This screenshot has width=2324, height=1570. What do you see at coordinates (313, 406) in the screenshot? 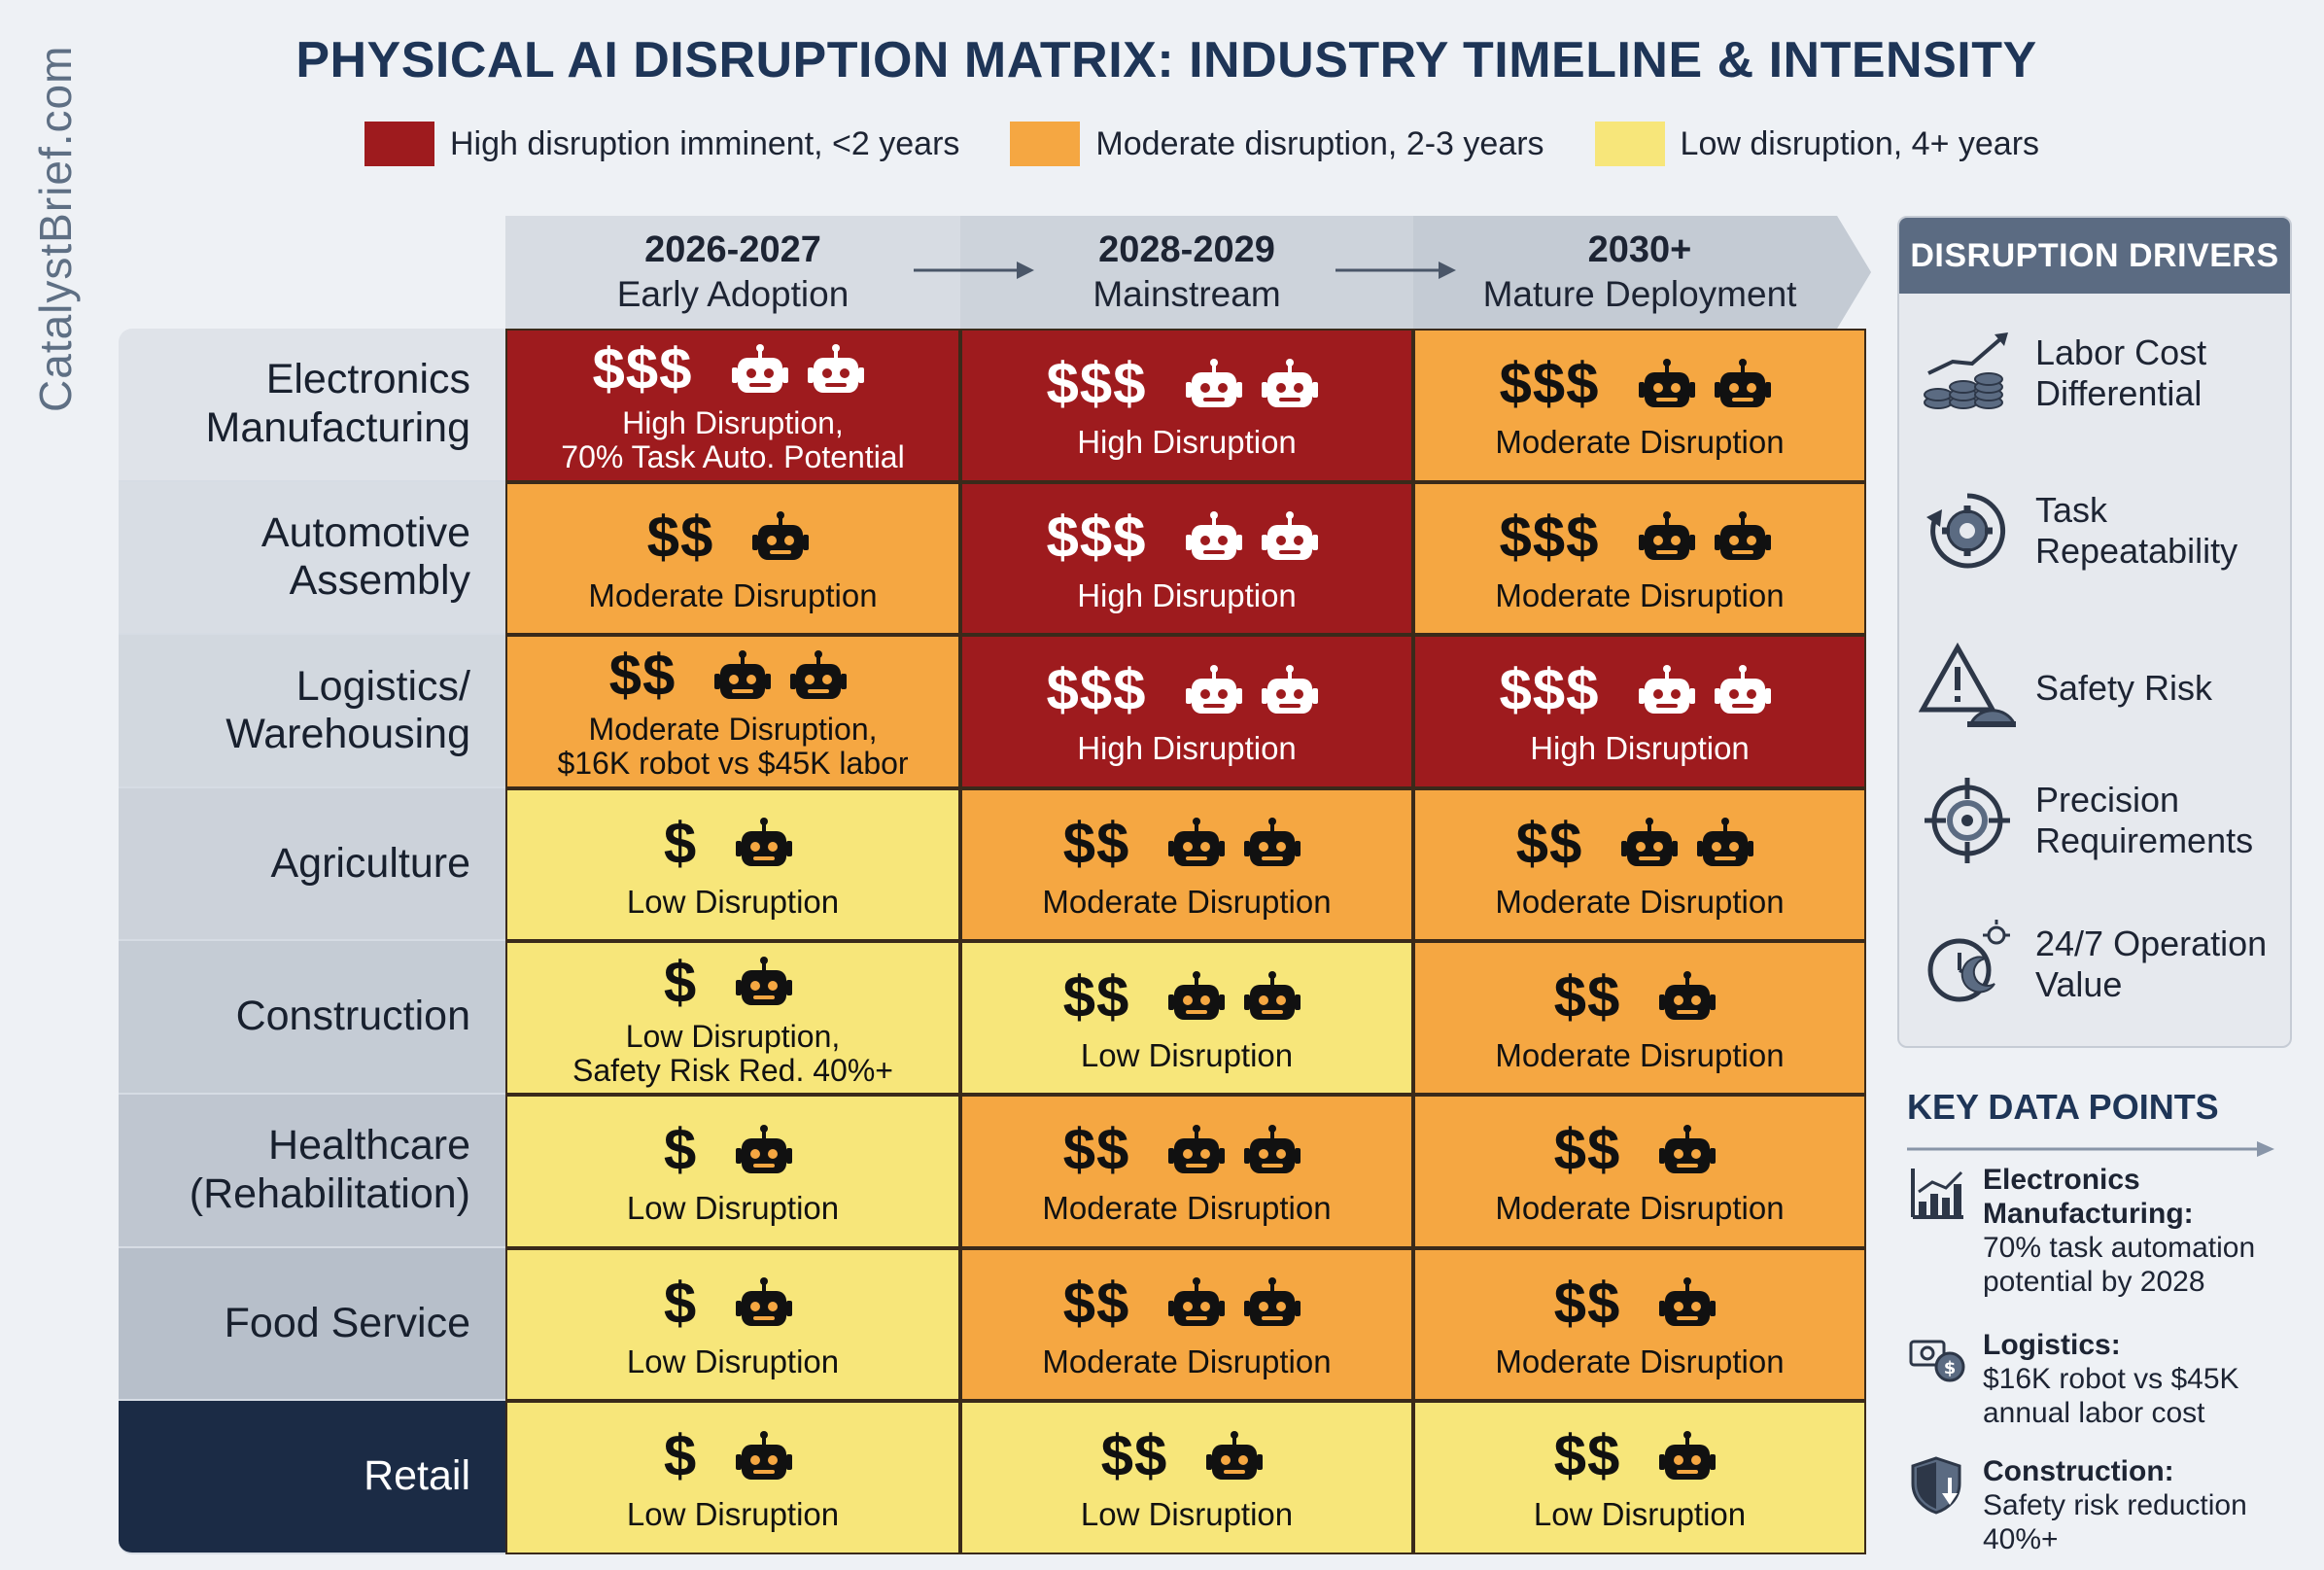
I see `row-label: Electronics Manufacturing` at bounding box center [313, 406].